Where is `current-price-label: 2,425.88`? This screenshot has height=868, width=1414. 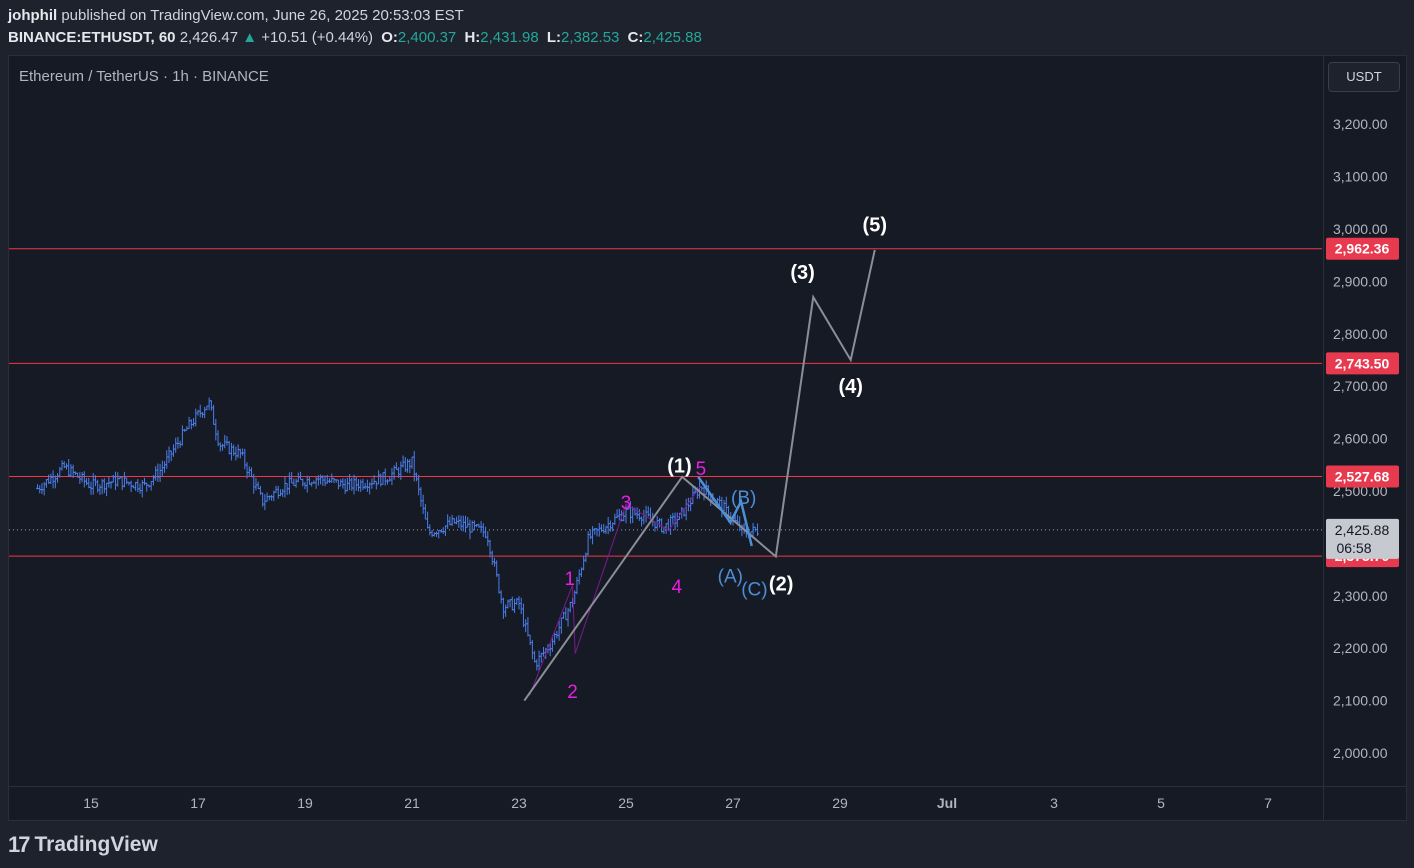
current-price-label: 2,425.88 is located at coordinates (1362, 530).